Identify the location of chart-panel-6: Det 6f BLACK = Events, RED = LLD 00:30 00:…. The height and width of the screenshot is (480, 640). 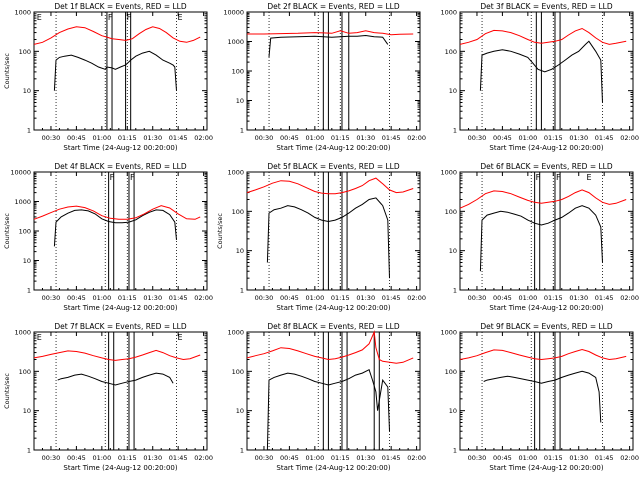
(539, 237).